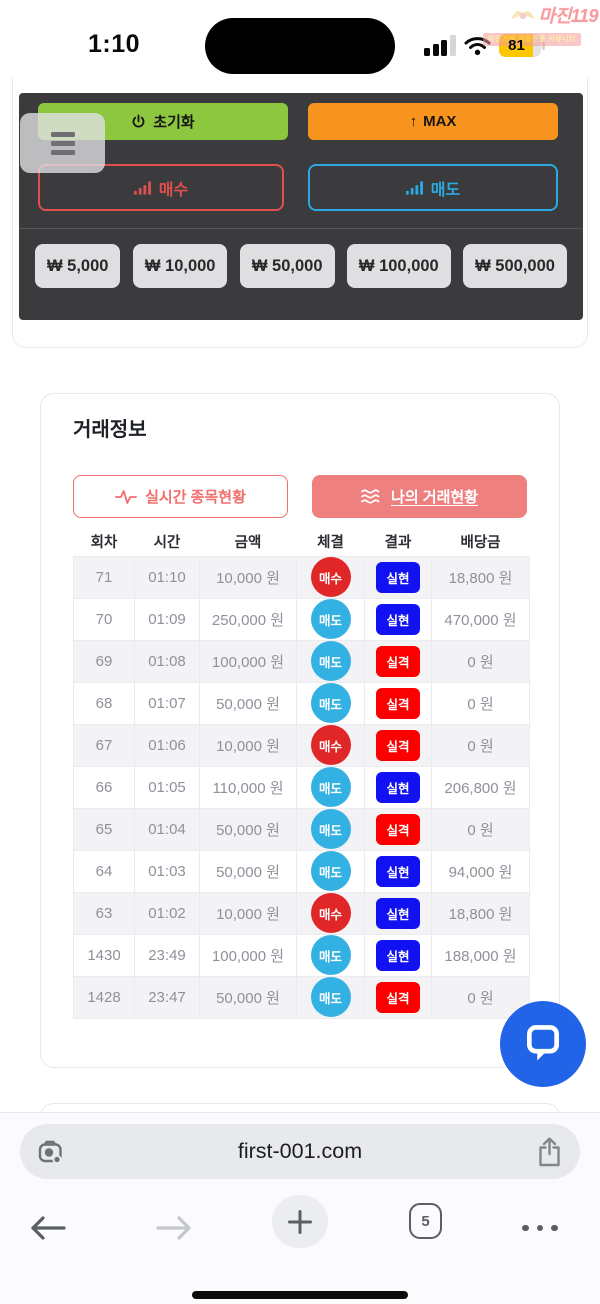  Describe the element at coordinates (104, 997) in the screenshot. I see `round-cell: 1428` at that location.